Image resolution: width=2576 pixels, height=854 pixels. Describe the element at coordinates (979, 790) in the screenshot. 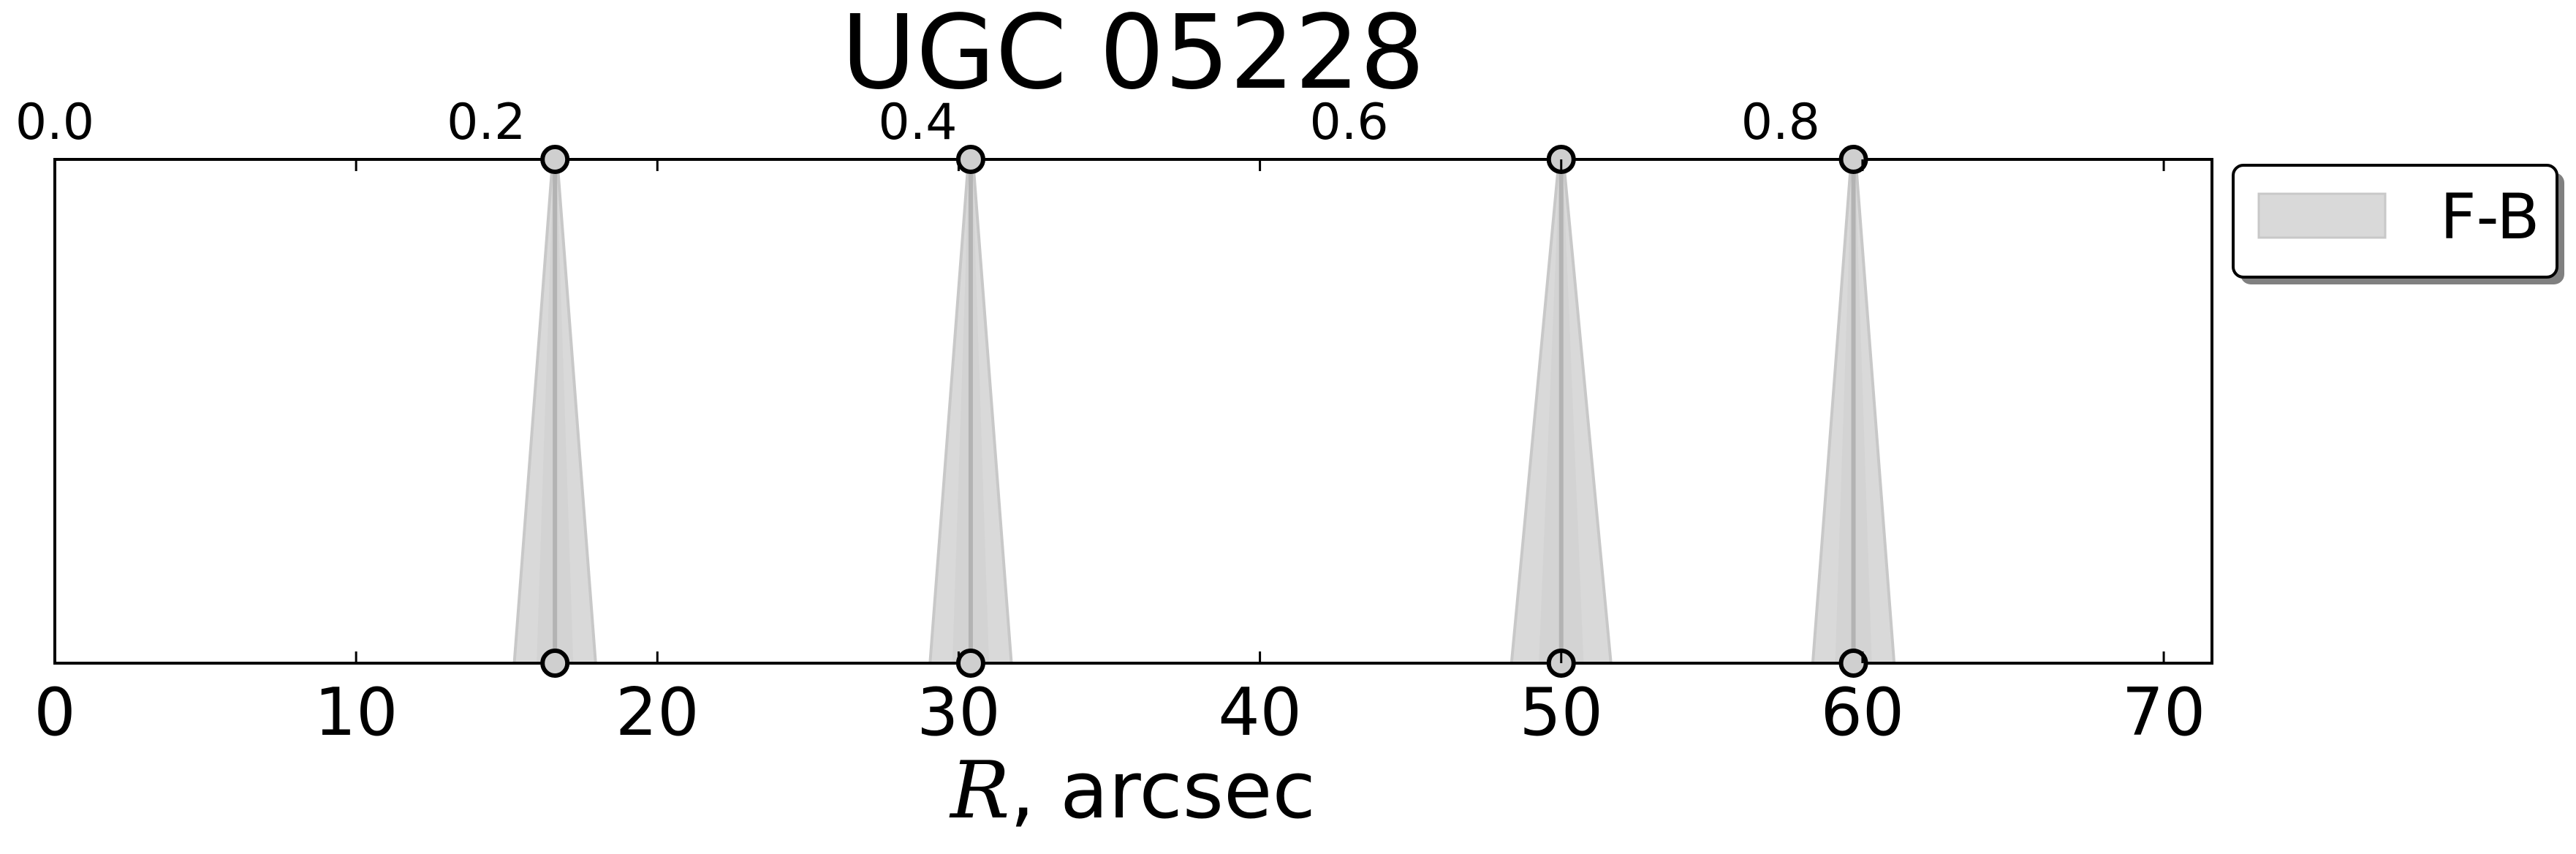

I see `x-axis-label-variable: R` at that location.